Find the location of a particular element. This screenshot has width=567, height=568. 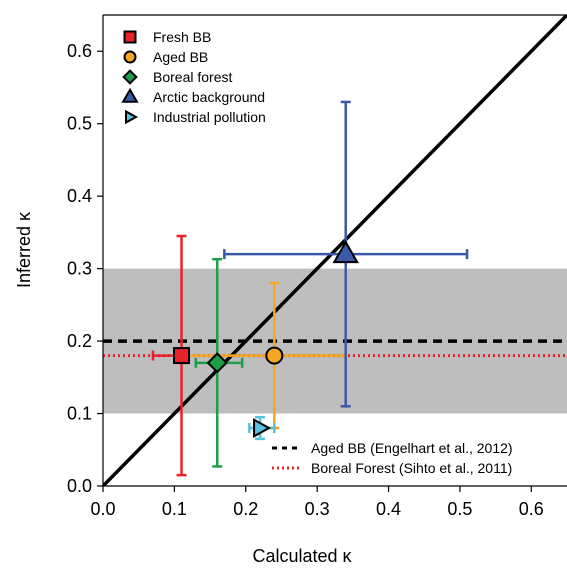

legend-label: Arctic background is located at coordinates (209, 97).